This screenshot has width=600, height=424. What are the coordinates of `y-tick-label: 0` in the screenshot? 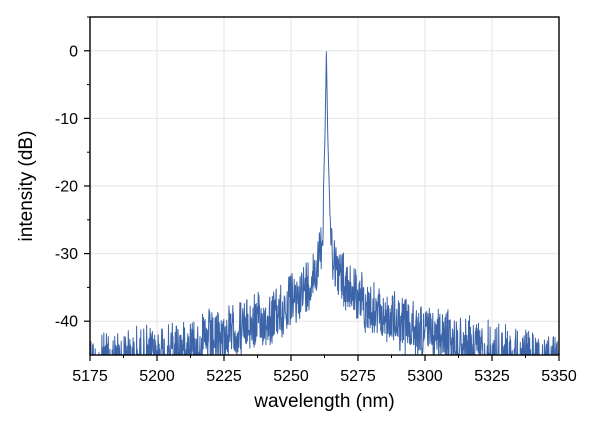 It's located at (73, 51).